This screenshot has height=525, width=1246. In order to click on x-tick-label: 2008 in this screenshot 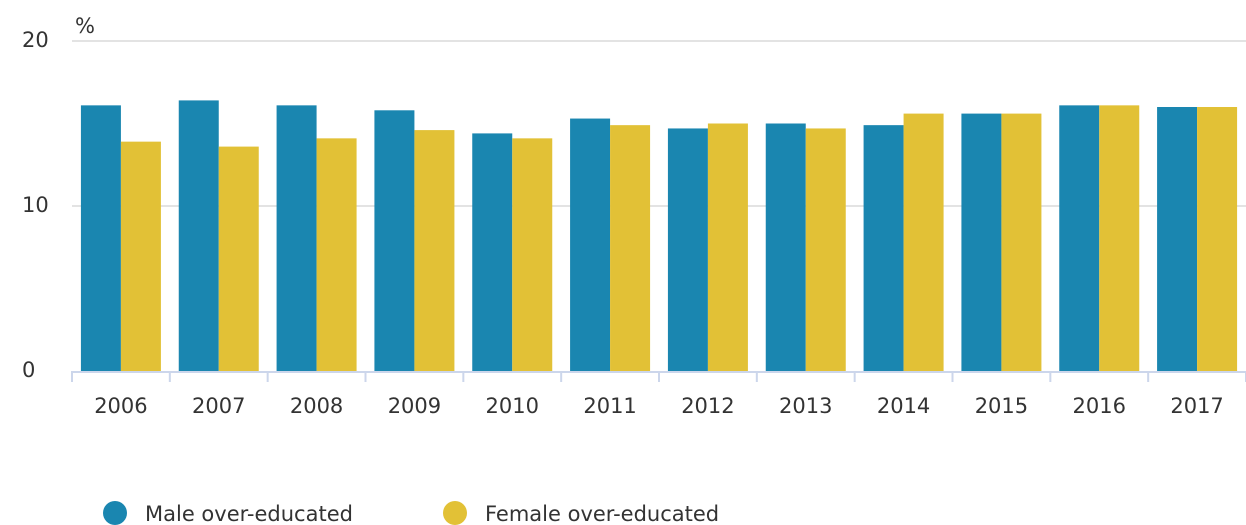, I will do `click(316, 406)`.